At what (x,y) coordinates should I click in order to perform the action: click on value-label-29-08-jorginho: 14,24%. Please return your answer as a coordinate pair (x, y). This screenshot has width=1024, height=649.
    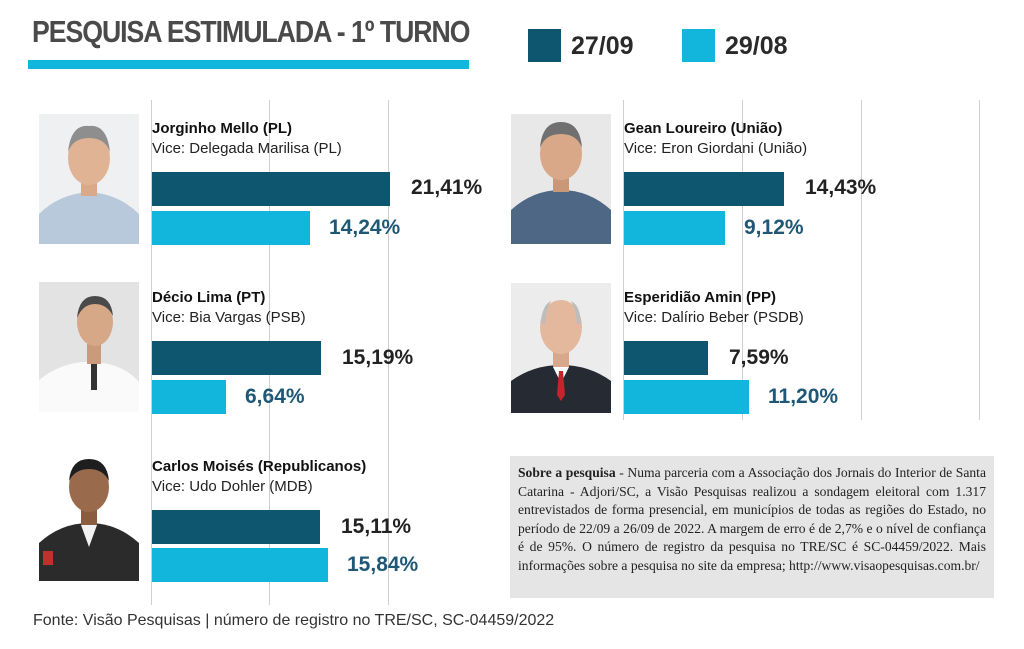
    Looking at the image, I should click on (365, 227).